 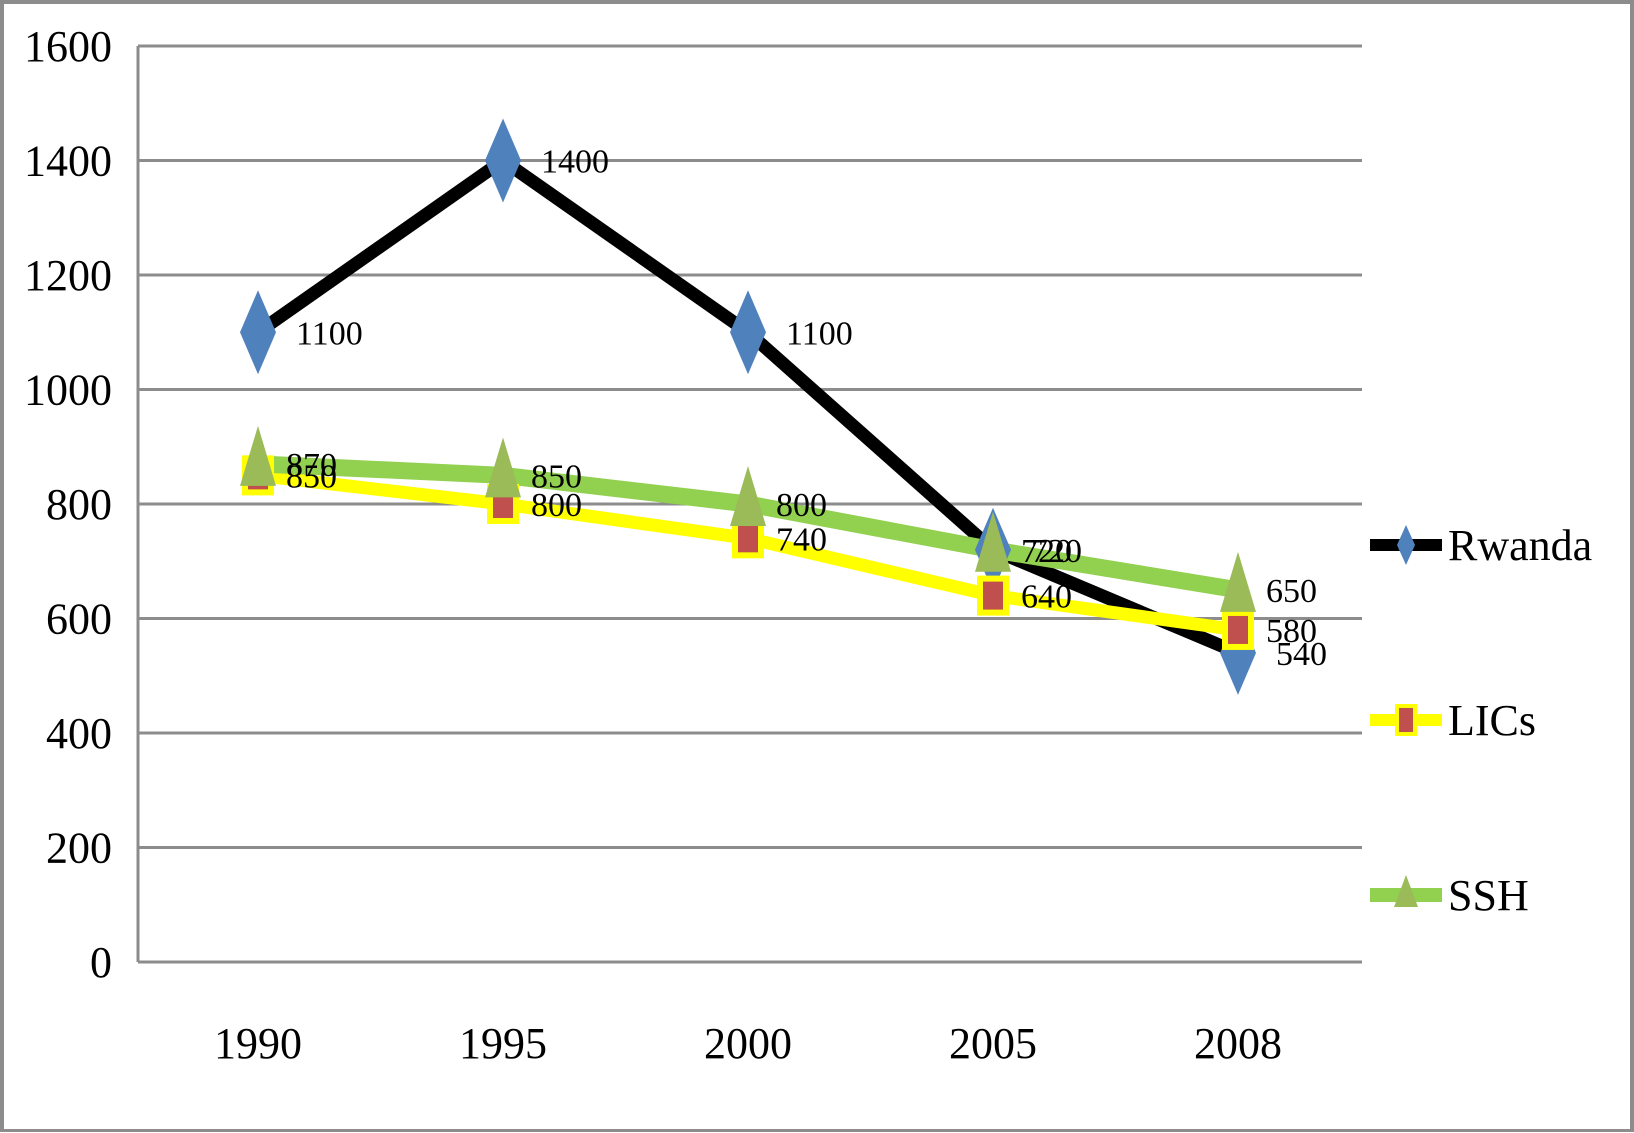 I want to click on data-label-rwanda-1995: 1400, so click(x=575, y=162).